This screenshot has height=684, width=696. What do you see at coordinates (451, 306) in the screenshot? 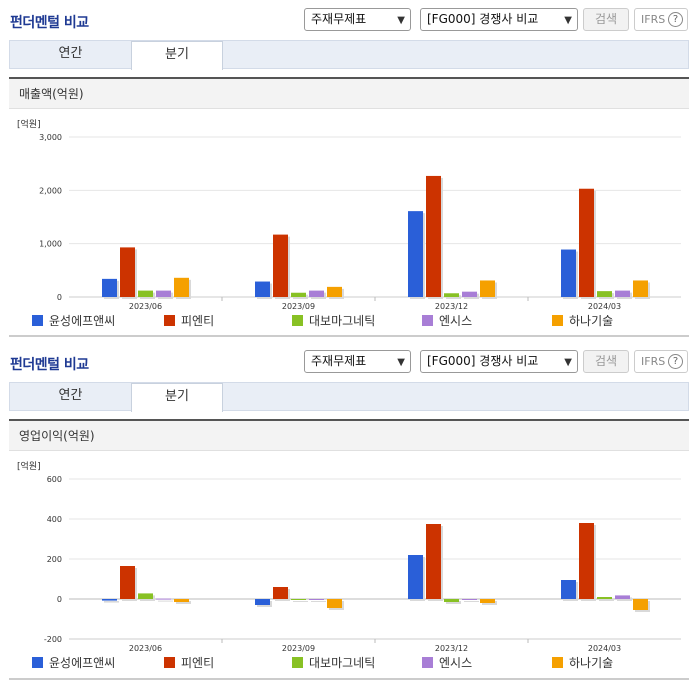
I see `x-tick-label: 2023/12` at bounding box center [451, 306].